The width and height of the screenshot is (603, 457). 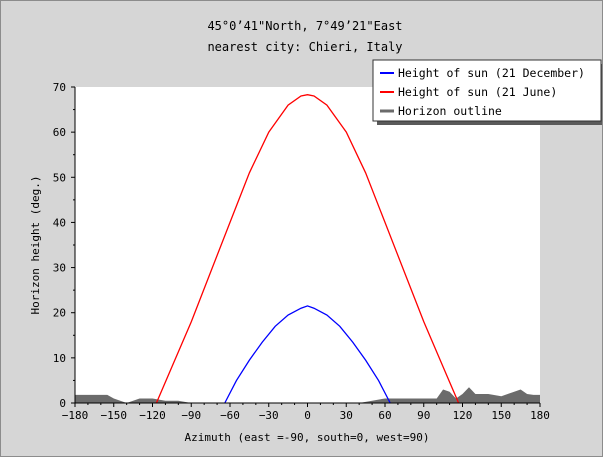 What do you see at coordinates (463, 415) in the screenshot?
I see `x-tick-label: 120` at bounding box center [463, 415].